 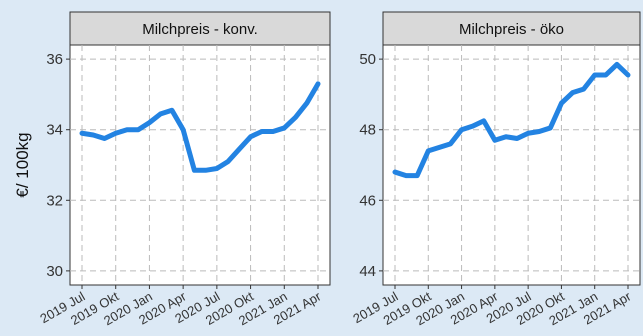 I want to click on y-tick-label: 48, so click(x=367, y=130).